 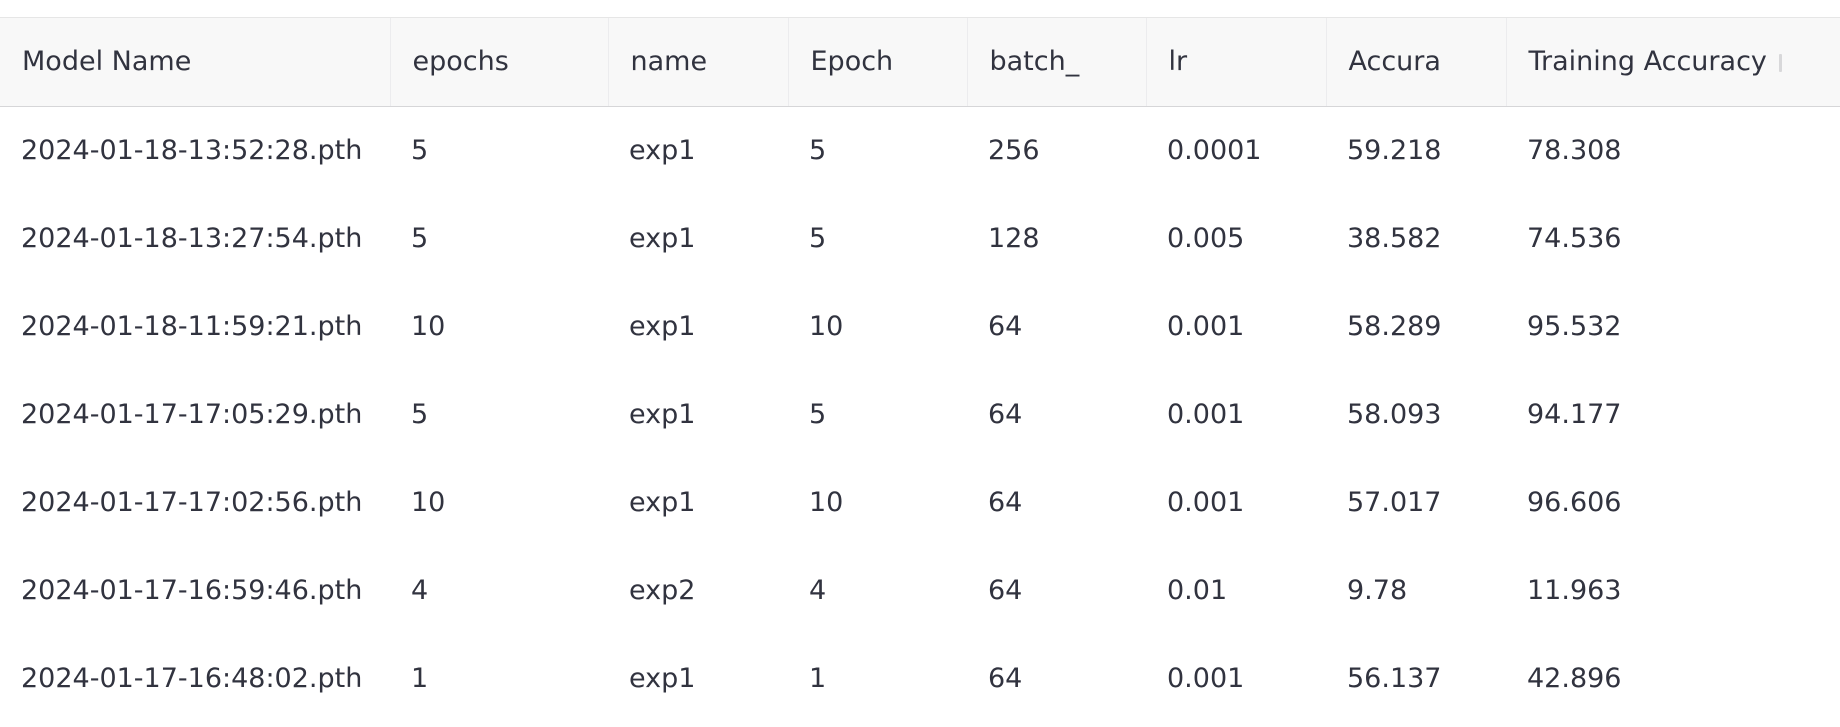 What do you see at coordinates (698, 62) in the screenshot?
I see `column-header-name: name` at bounding box center [698, 62].